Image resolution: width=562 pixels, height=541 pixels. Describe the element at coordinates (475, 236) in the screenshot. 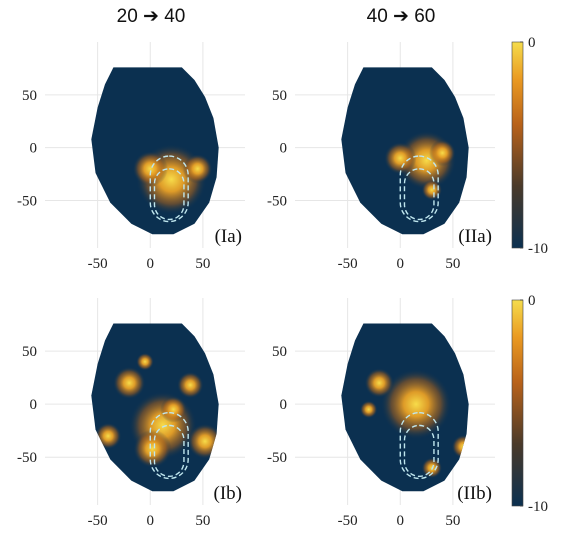

I see `panel-label: (IIa)` at that location.